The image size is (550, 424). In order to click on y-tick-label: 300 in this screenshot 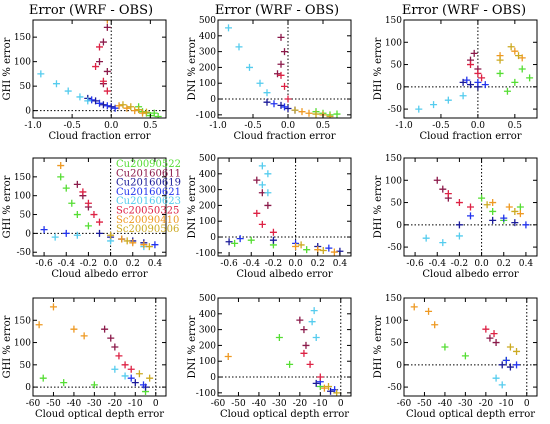, I will do `click(207, 53)`.